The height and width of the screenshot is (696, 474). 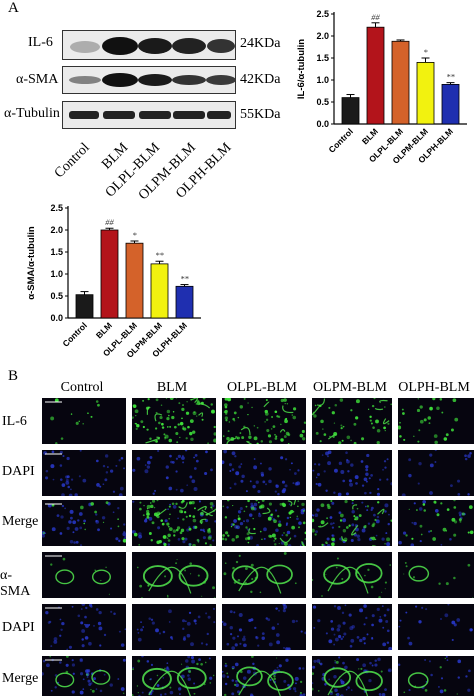 What do you see at coordinates (149, 115) in the screenshot?
I see `blot-tubulin` at bounding box center [149, 115].